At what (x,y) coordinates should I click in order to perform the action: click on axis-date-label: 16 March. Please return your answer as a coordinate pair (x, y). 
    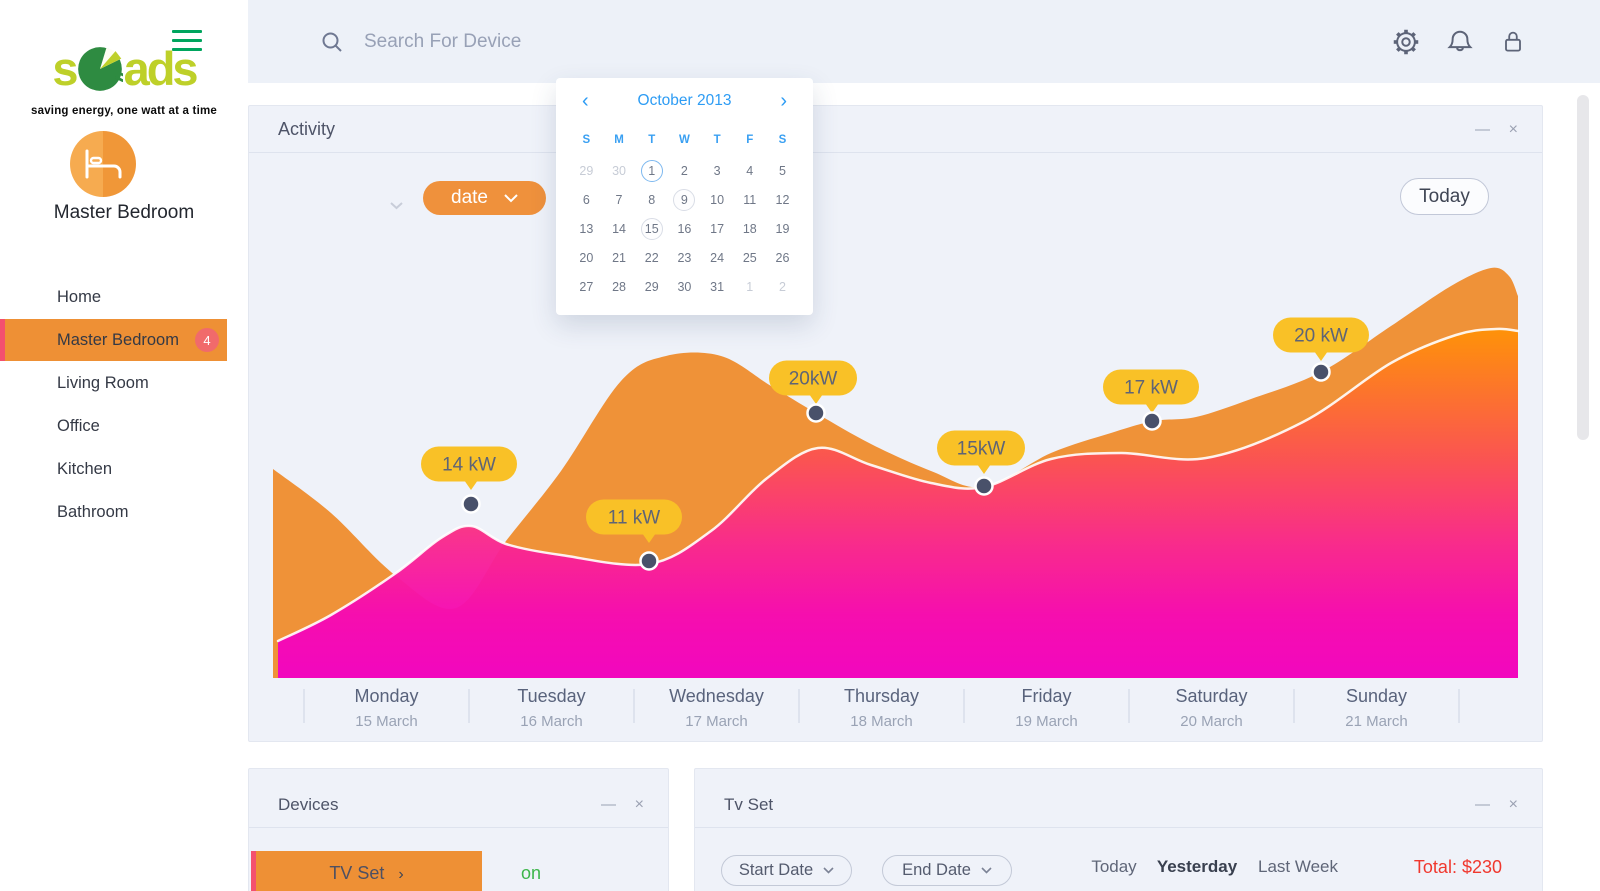
    Looking at the image, I should click on (551, 721).